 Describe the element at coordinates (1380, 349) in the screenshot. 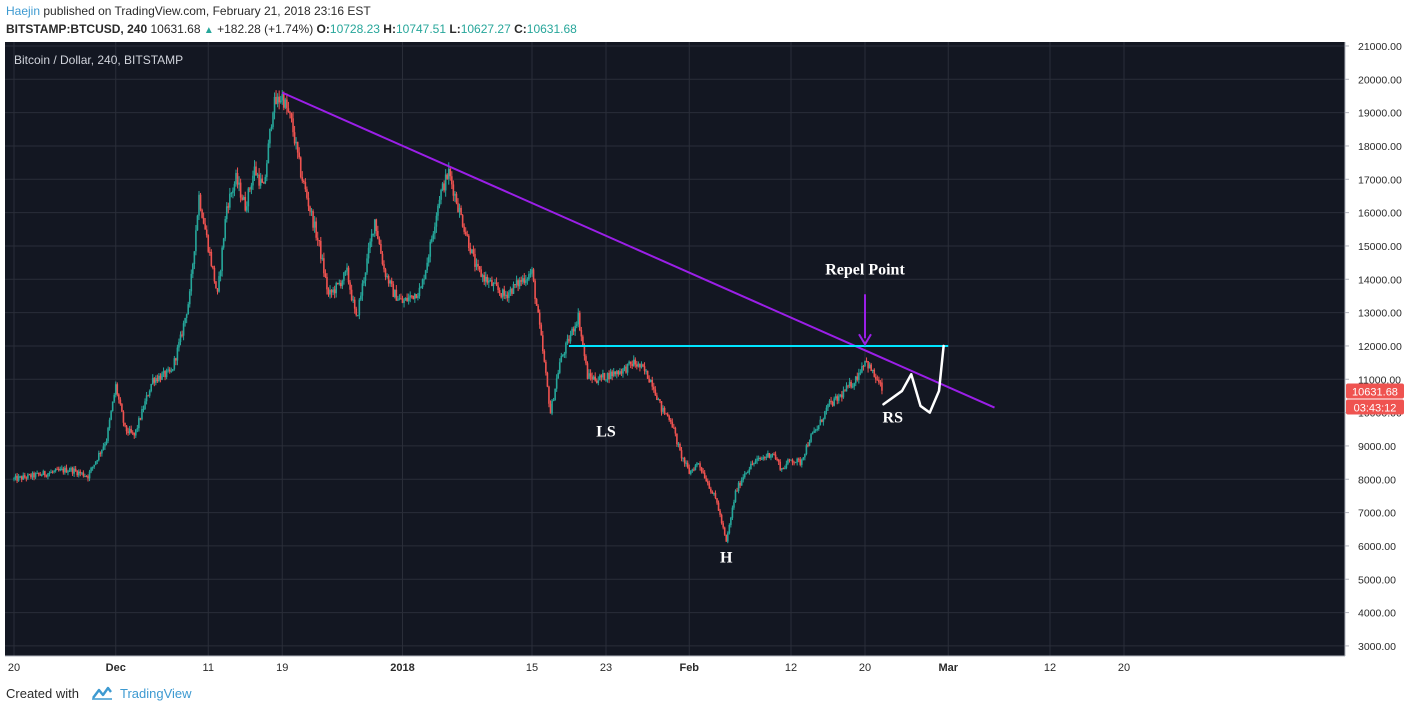

I see `price-axis` at that location.